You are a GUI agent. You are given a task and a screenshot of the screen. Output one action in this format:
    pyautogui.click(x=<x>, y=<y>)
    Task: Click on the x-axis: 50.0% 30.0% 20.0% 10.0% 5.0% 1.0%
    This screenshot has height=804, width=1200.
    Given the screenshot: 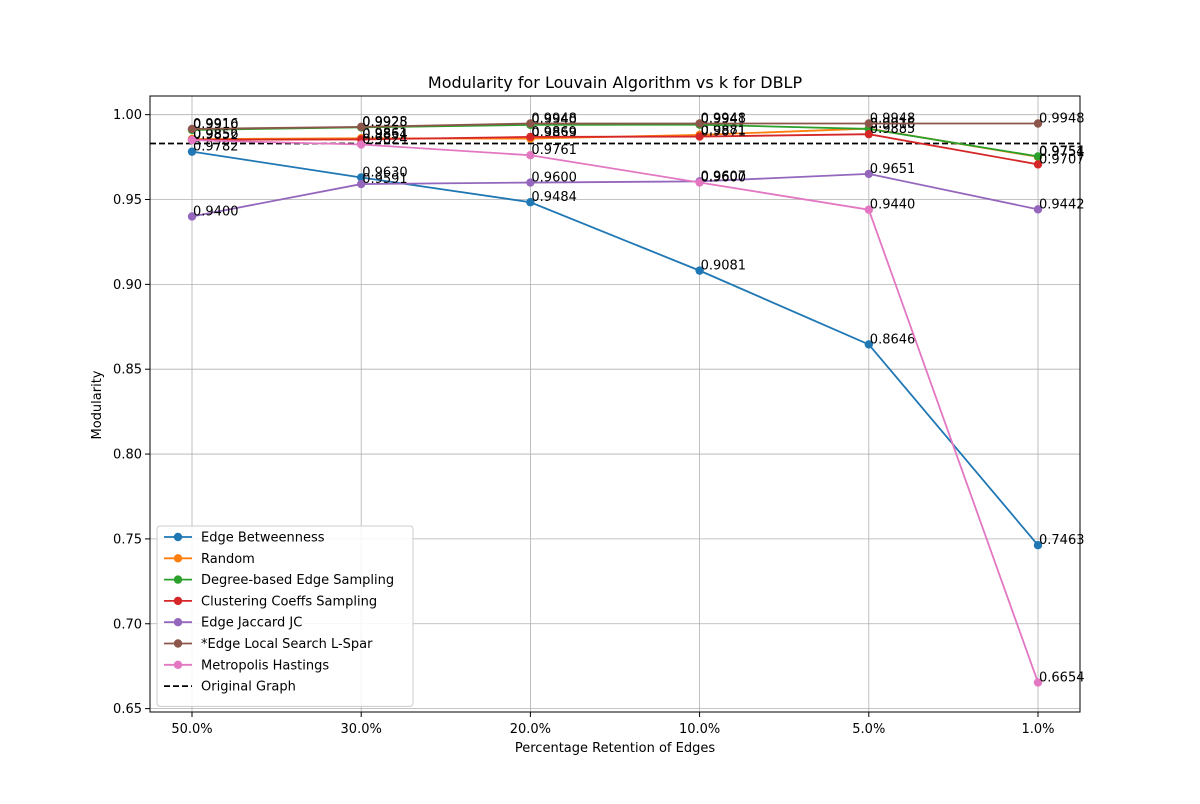 What is the action you would take?
    pyautogui.click(x=613, y=724)
    